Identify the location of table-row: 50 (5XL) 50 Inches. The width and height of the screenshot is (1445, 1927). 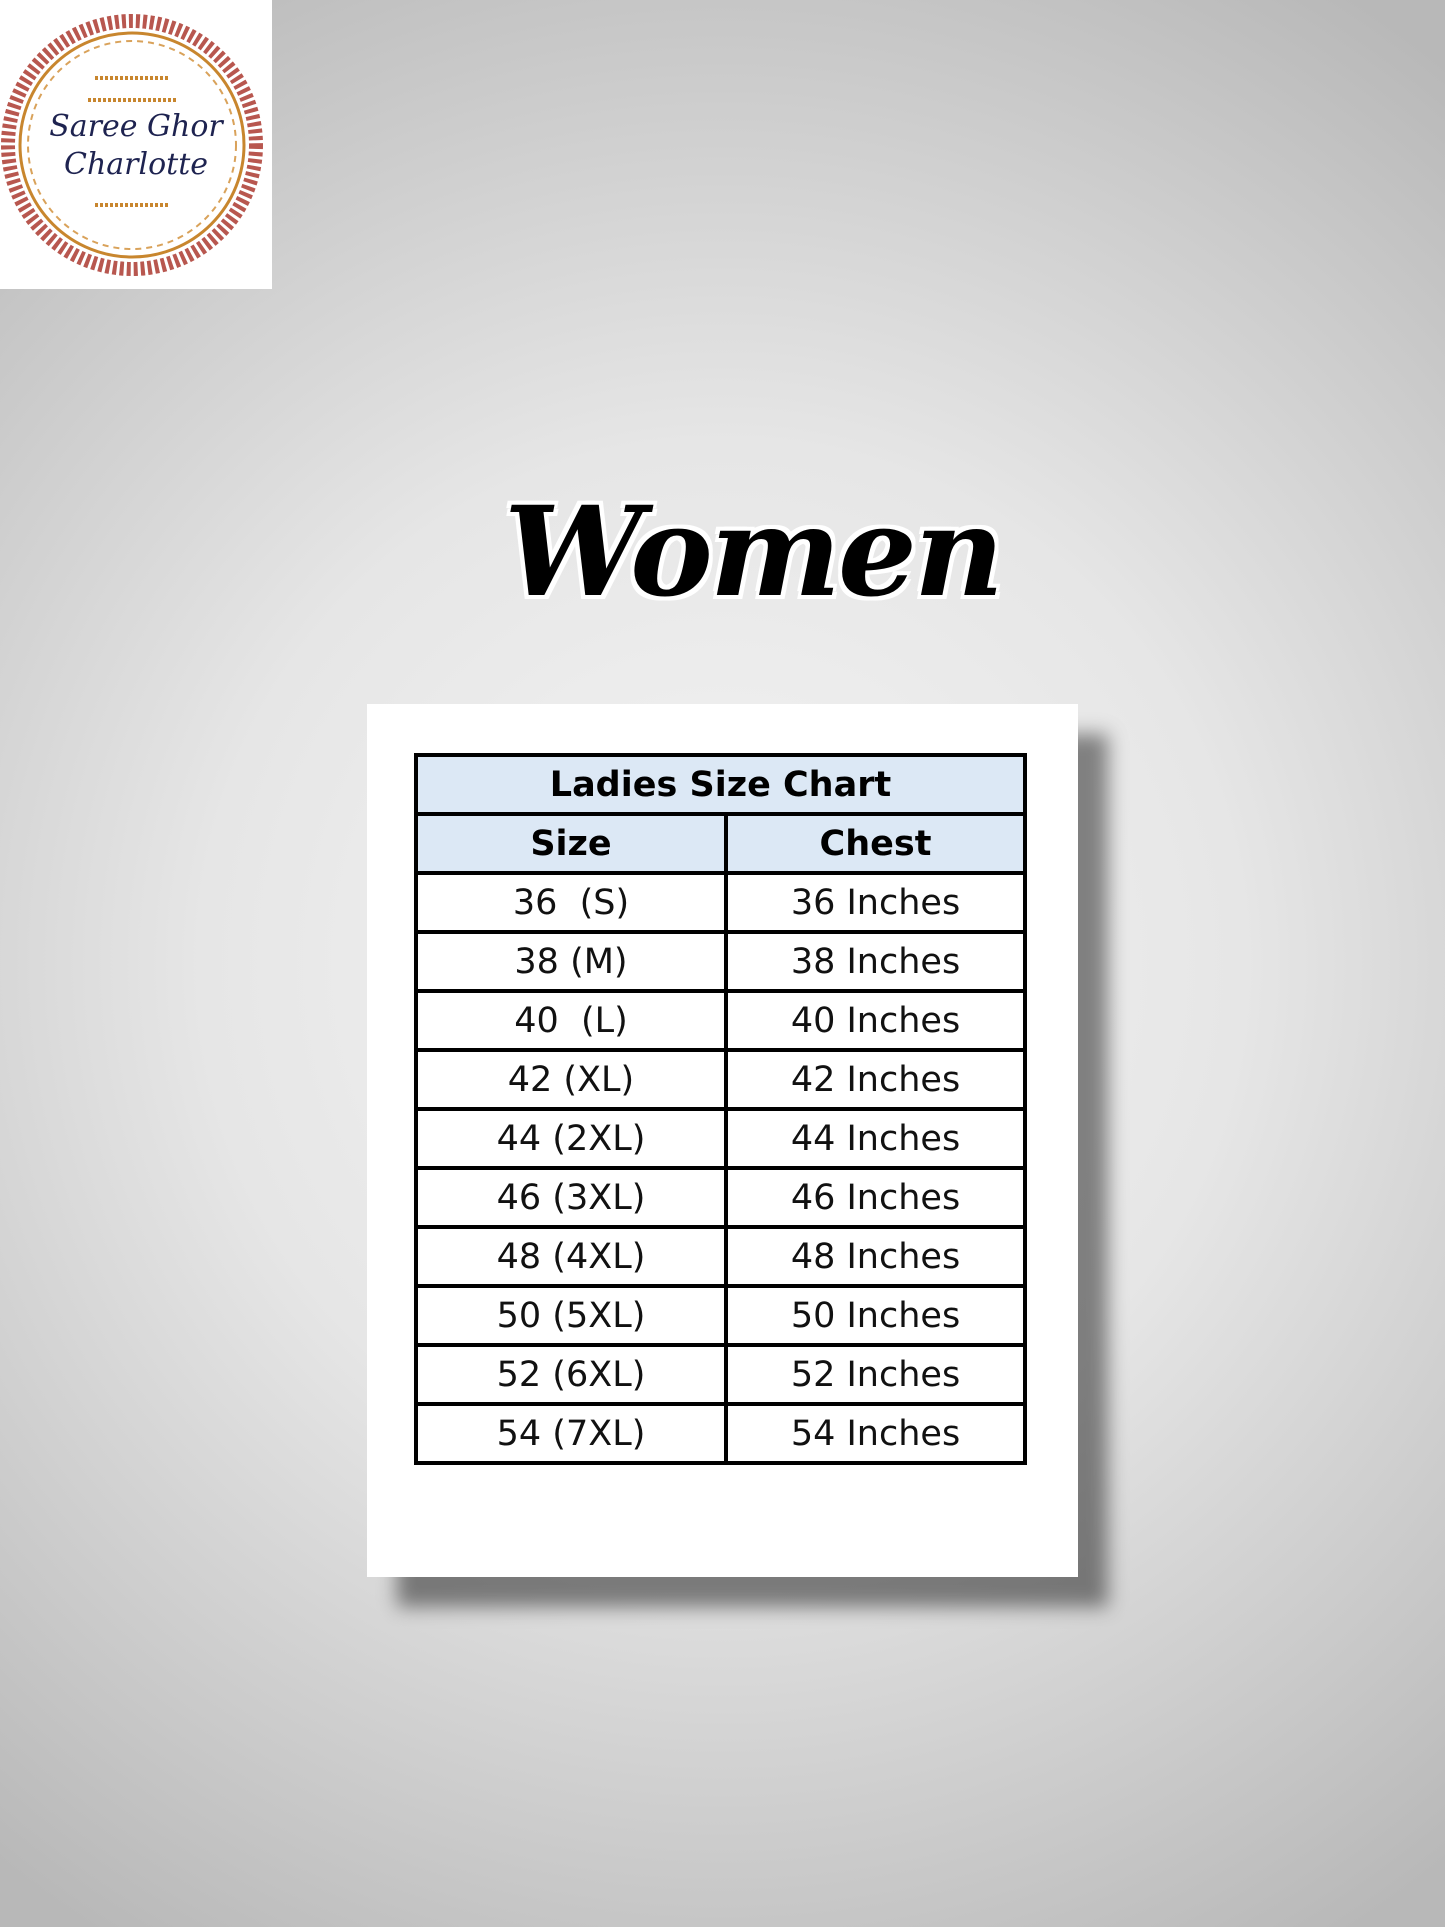
(720, 1315).